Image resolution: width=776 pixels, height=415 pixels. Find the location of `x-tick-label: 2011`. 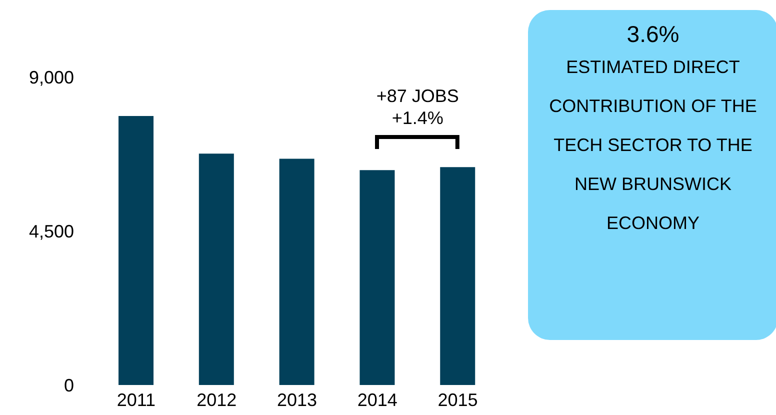

x-tick-label: 2011 is located at coordinates (136, 400).